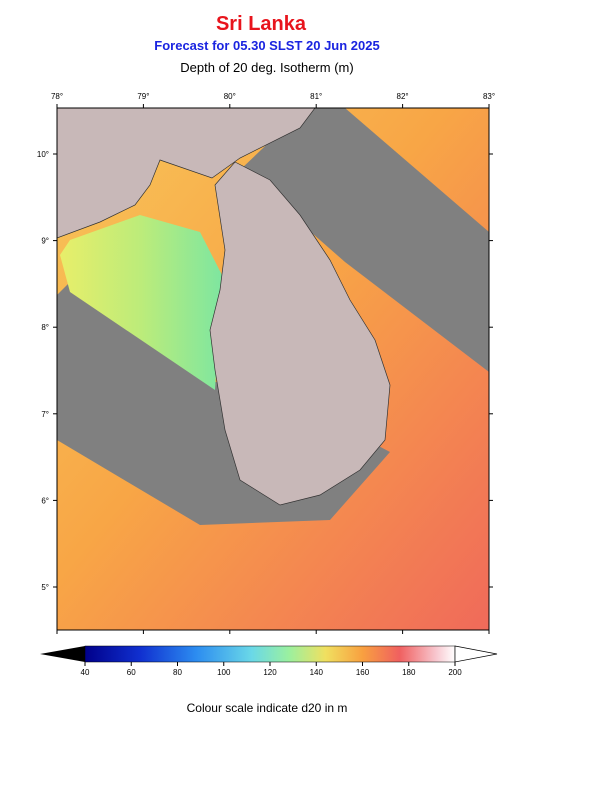 This screenshot has height=800, width=600. Describe the element at coordinates (45, 327) in the screenshot. I see `lat-label: 8°` at that location.